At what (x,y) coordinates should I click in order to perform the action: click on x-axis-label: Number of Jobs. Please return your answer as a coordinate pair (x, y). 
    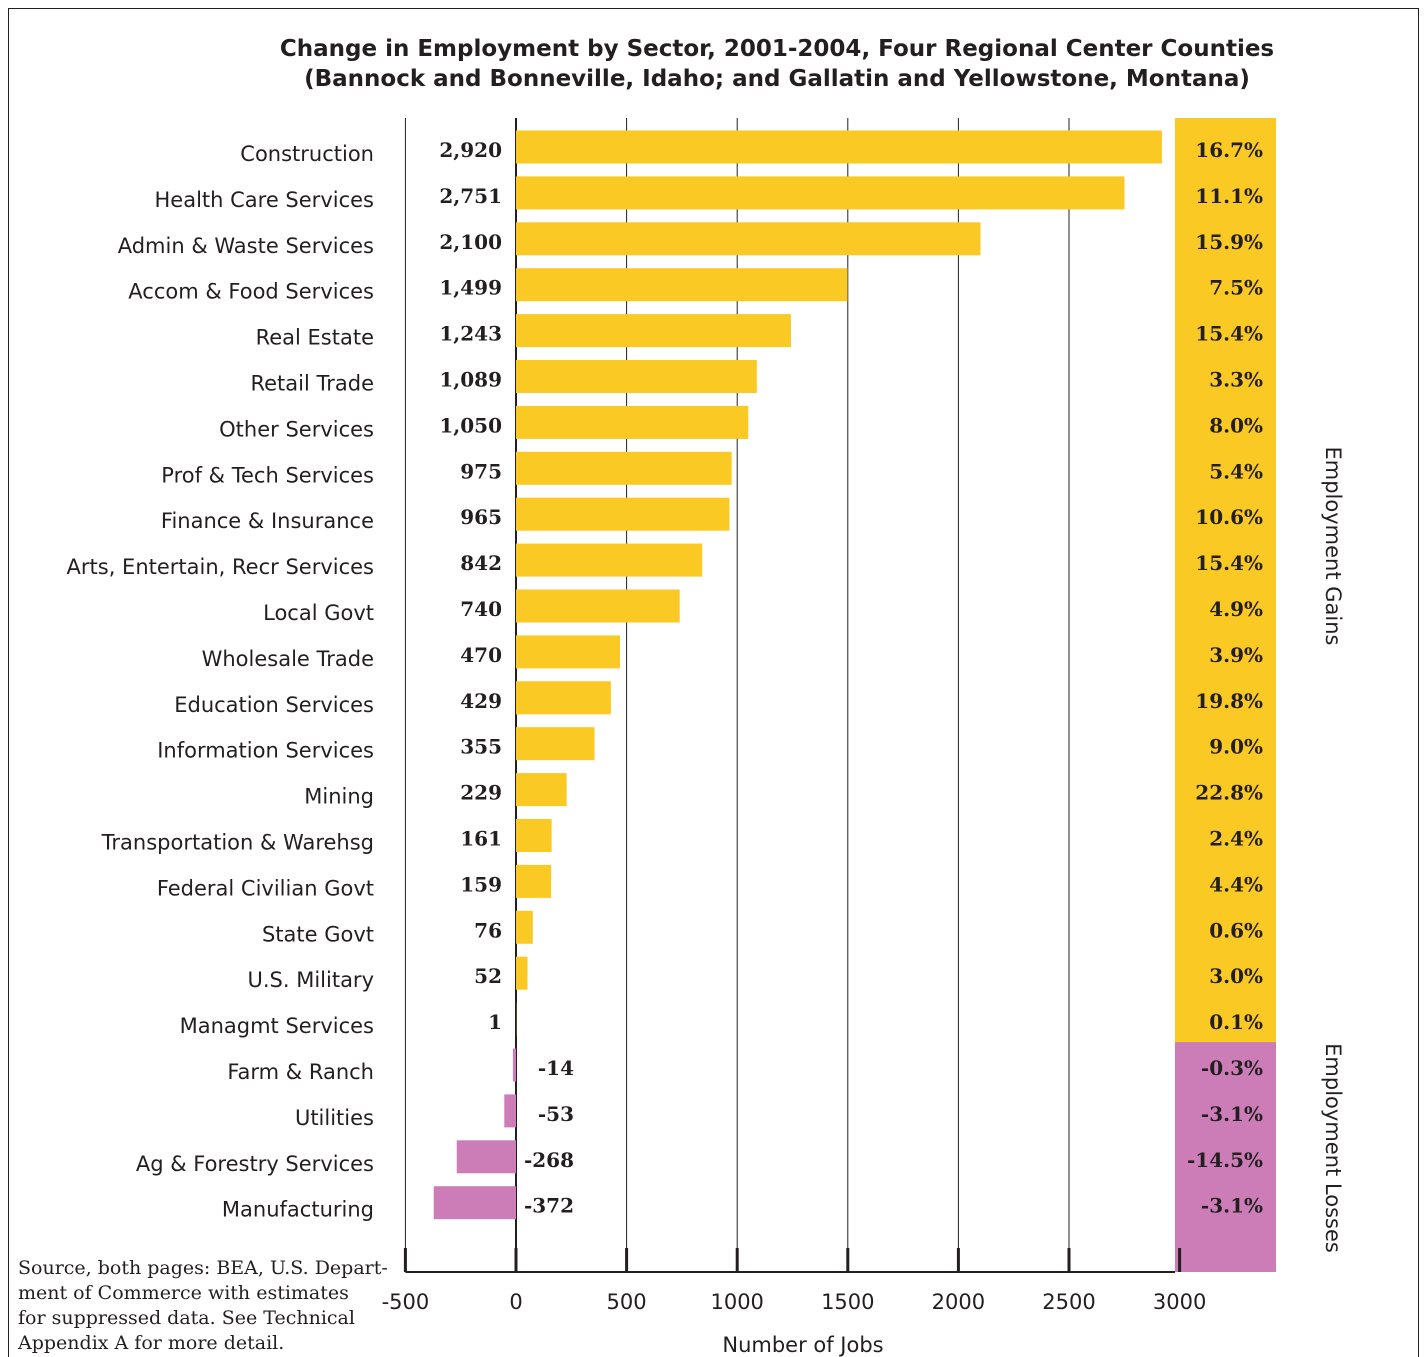
    Looking at the image, I should click on (802, 1345).